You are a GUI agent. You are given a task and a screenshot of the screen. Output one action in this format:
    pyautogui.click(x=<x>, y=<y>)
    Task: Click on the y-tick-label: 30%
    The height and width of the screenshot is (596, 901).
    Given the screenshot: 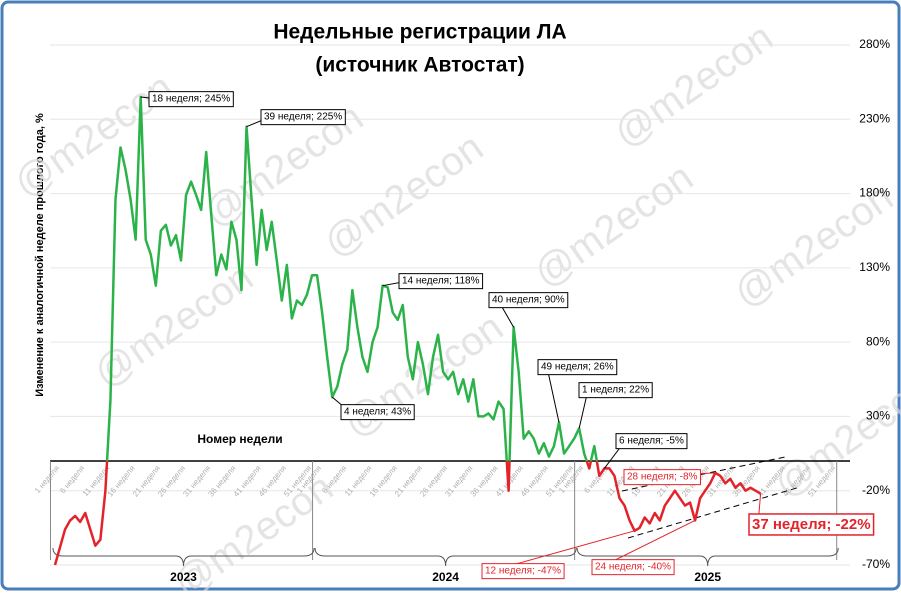 What is the action you would take?
    pyautogui.click(x=878, y=416)
    